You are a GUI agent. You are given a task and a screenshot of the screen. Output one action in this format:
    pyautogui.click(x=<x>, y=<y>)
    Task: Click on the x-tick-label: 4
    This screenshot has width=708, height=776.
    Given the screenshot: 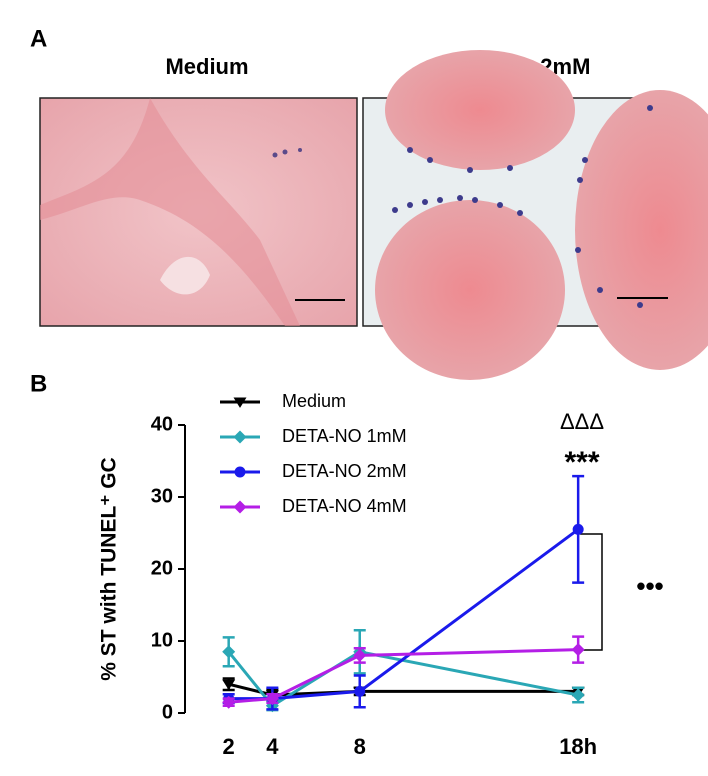 What is the action you would take?
    pyautogui.click(x=272, y=746)
    